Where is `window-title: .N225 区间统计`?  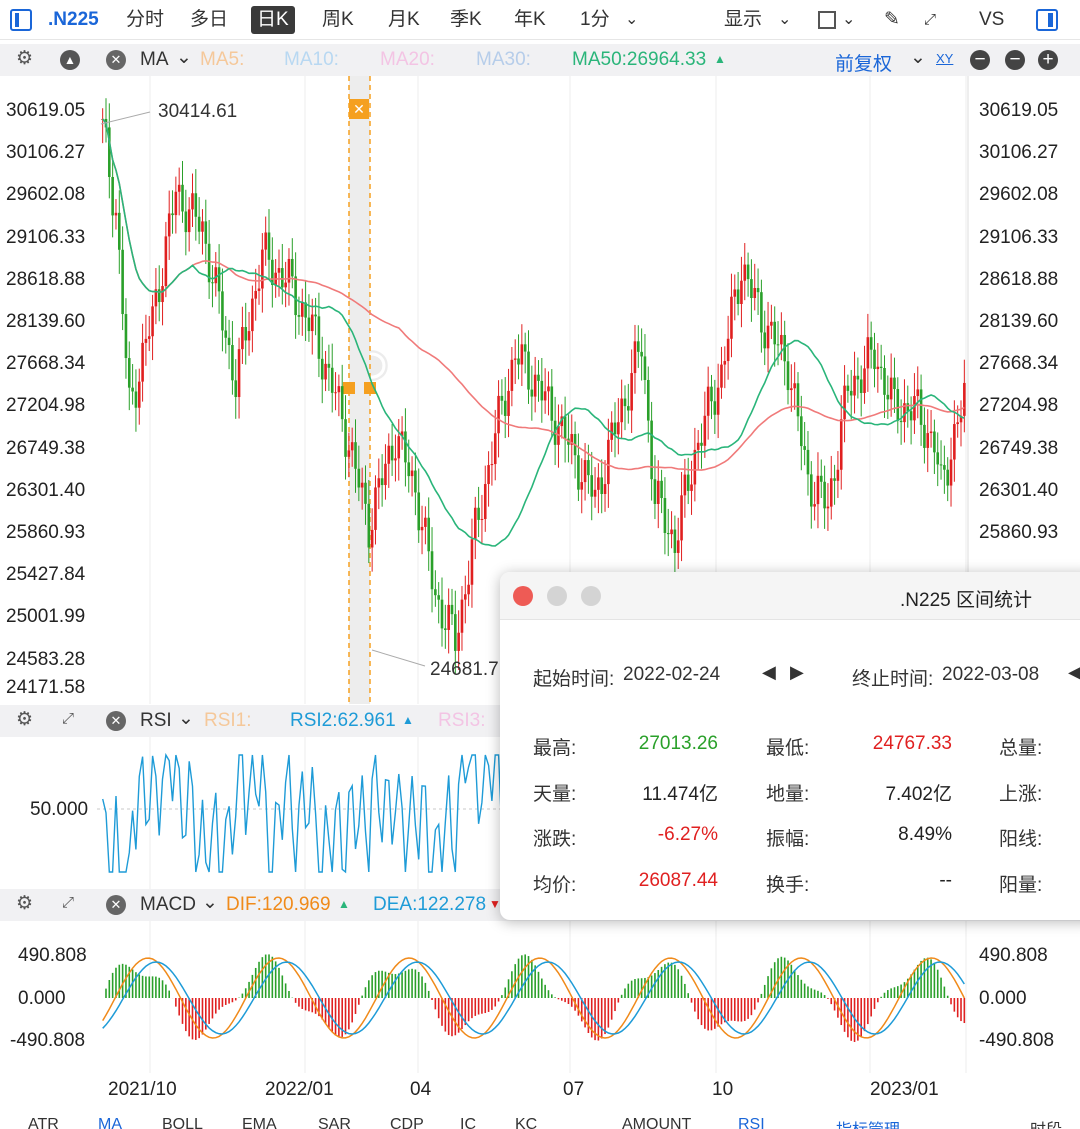 window-title: .N225 区间统计 is located at coordinates (966, 600).